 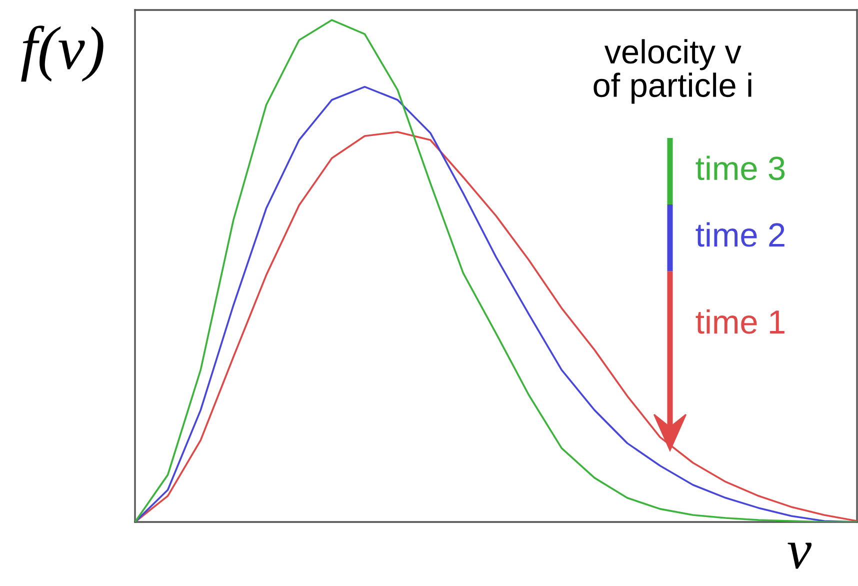 What do you see at coordinates (740, 321) in the screenshot?
I see `text: time 1` at bounding box center [740, 321].